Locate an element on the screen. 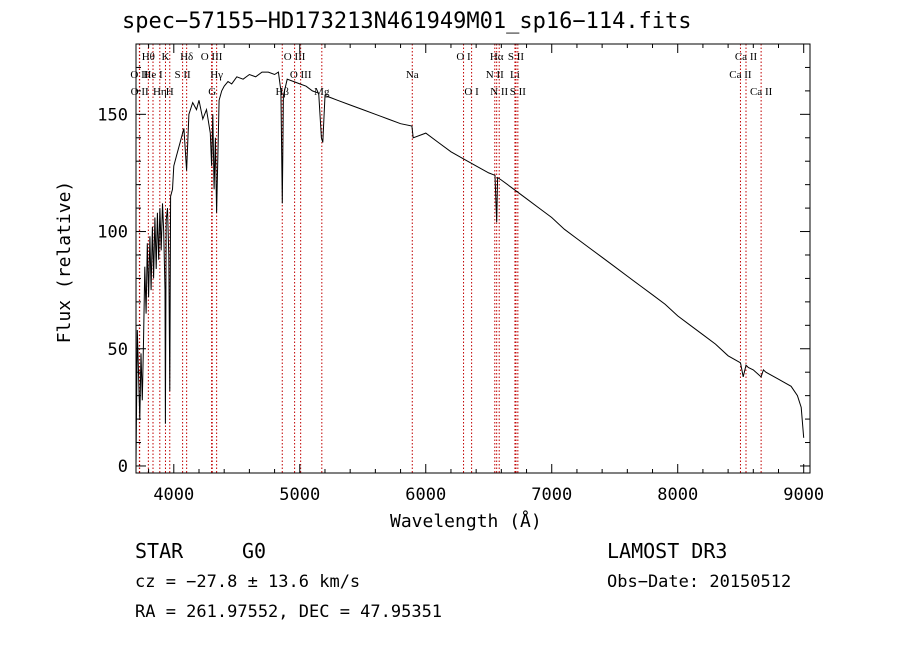  y-tick-label: 50 is located at coordinates (118, 350).